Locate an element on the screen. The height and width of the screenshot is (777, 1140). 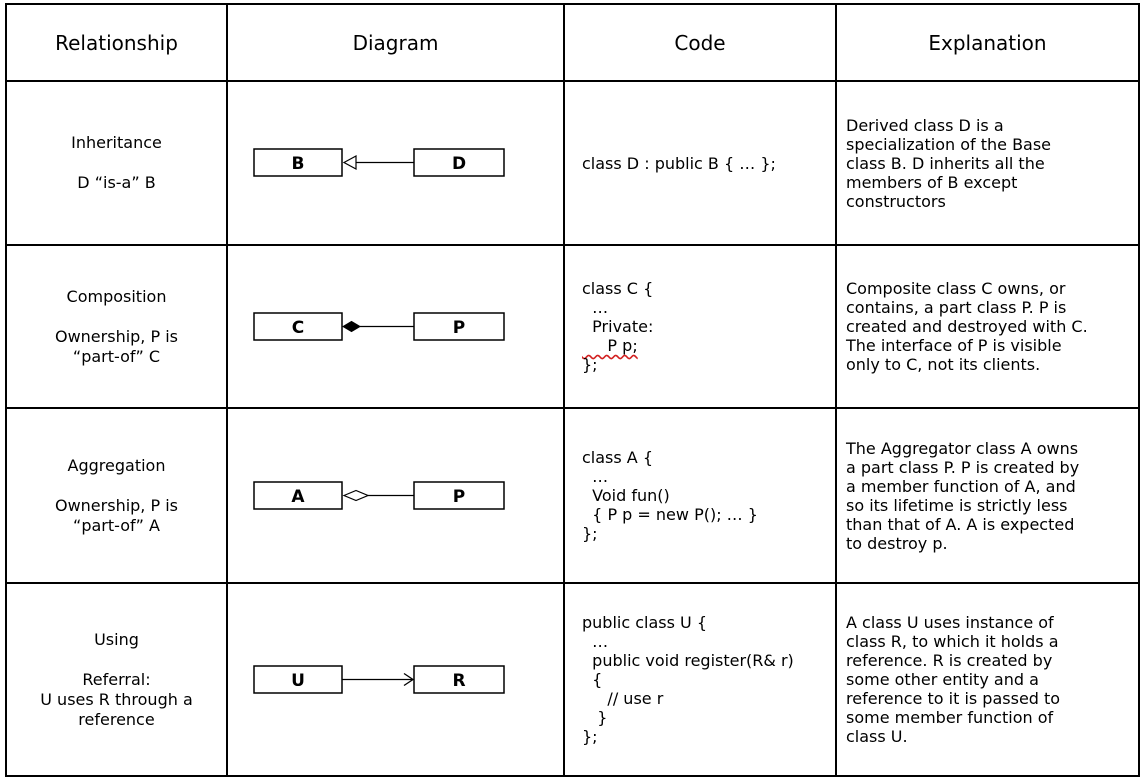
code-cell: class D : public B { … }; is located at coordinates (700, 163).